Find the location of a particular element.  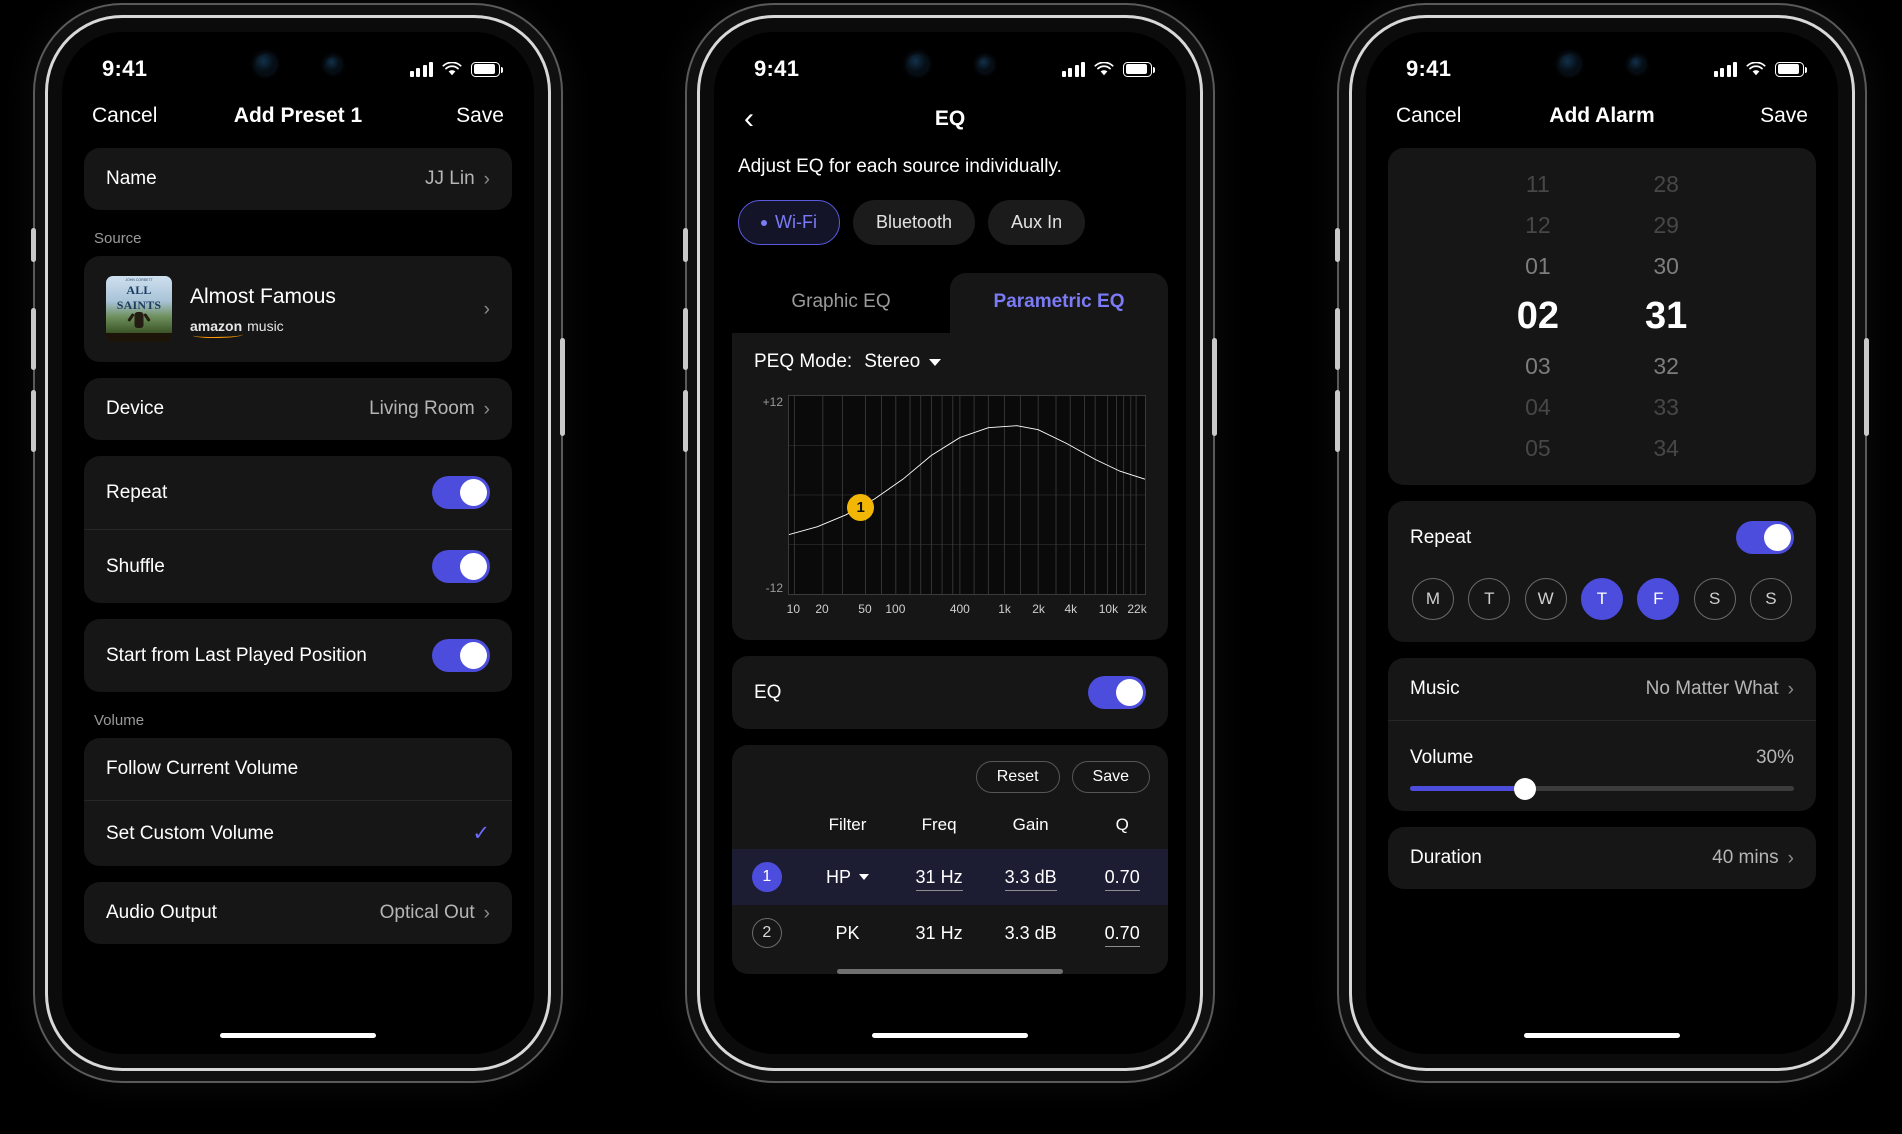

x-tick-100: 100 is located at coordinates (895, 609).